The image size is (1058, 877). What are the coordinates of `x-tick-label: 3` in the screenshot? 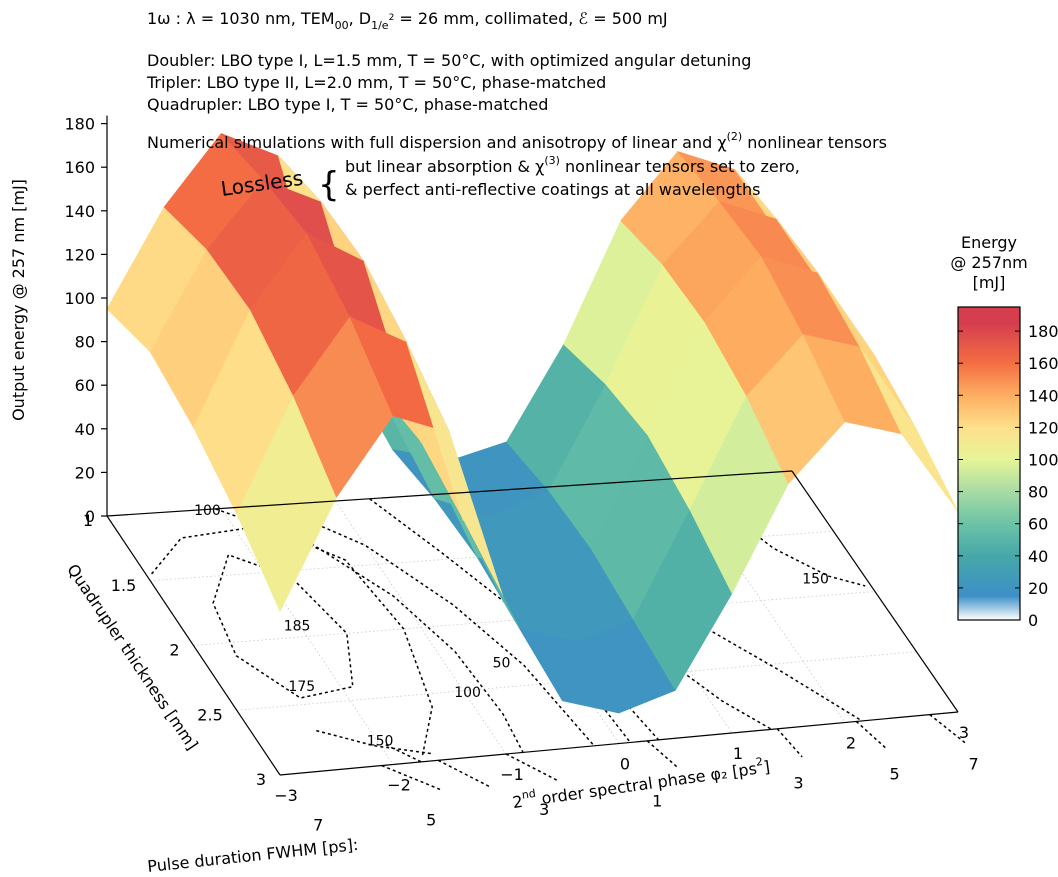 It's located at (964, 732).